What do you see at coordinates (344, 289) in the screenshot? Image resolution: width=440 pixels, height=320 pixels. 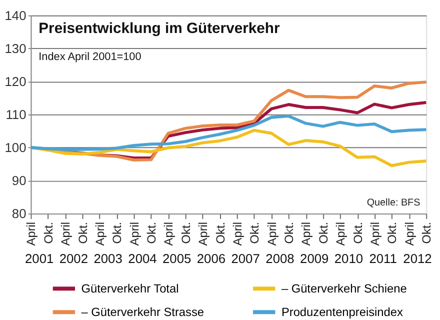 I see `legend-label: – Güterverkehr Schiene` at bounding box center [344, 289].